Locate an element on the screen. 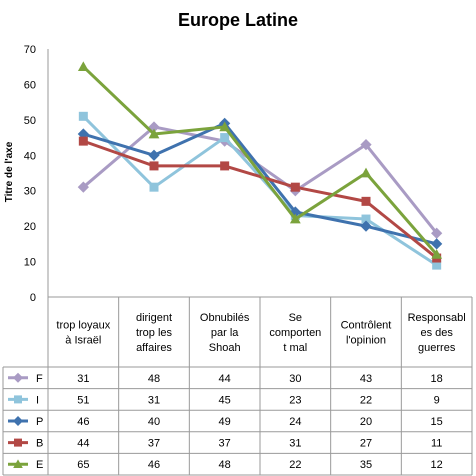 The image size is (476, 476). table-cell-value: 43 is located at coordinates (366, 379).